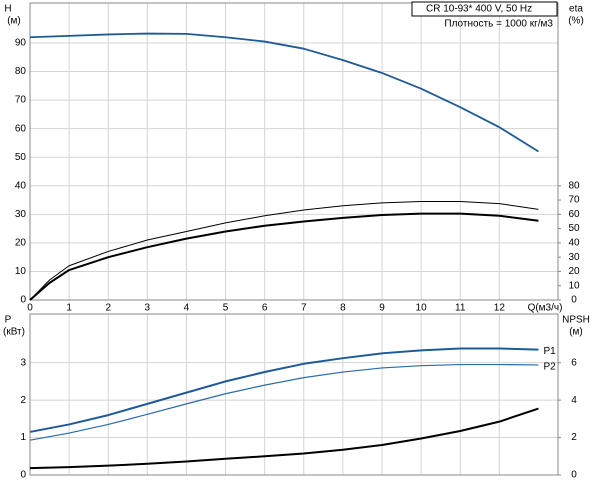 The height and width of the screenshot is (480, 592). Describe the element at coordinates (498, 24) in the screenshot. I see `density: Плотность = 1000 кг/м3` at that location.